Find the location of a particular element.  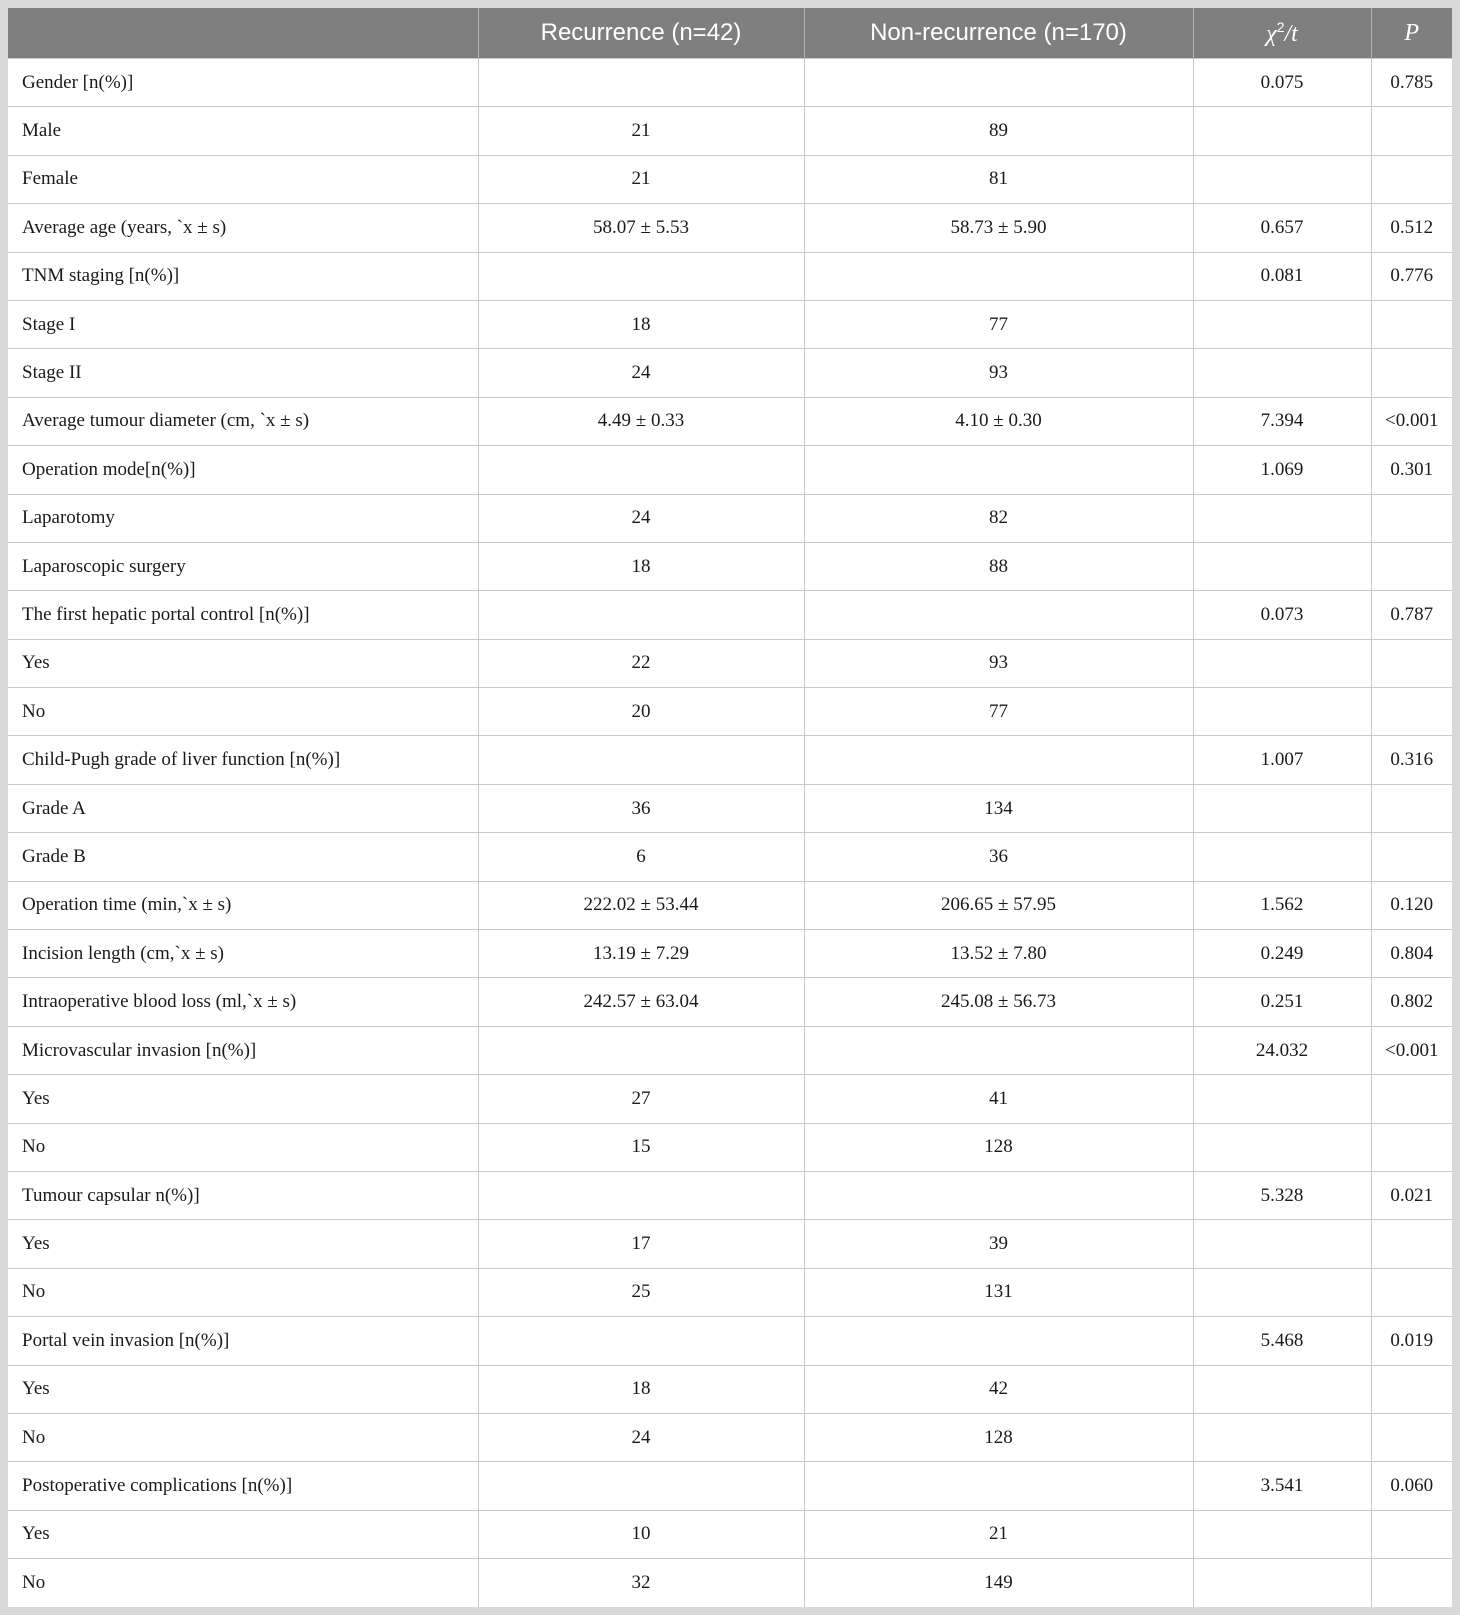

cell-recurrence: 222.02 ± 53.44 is located at coordinates (640, 905).